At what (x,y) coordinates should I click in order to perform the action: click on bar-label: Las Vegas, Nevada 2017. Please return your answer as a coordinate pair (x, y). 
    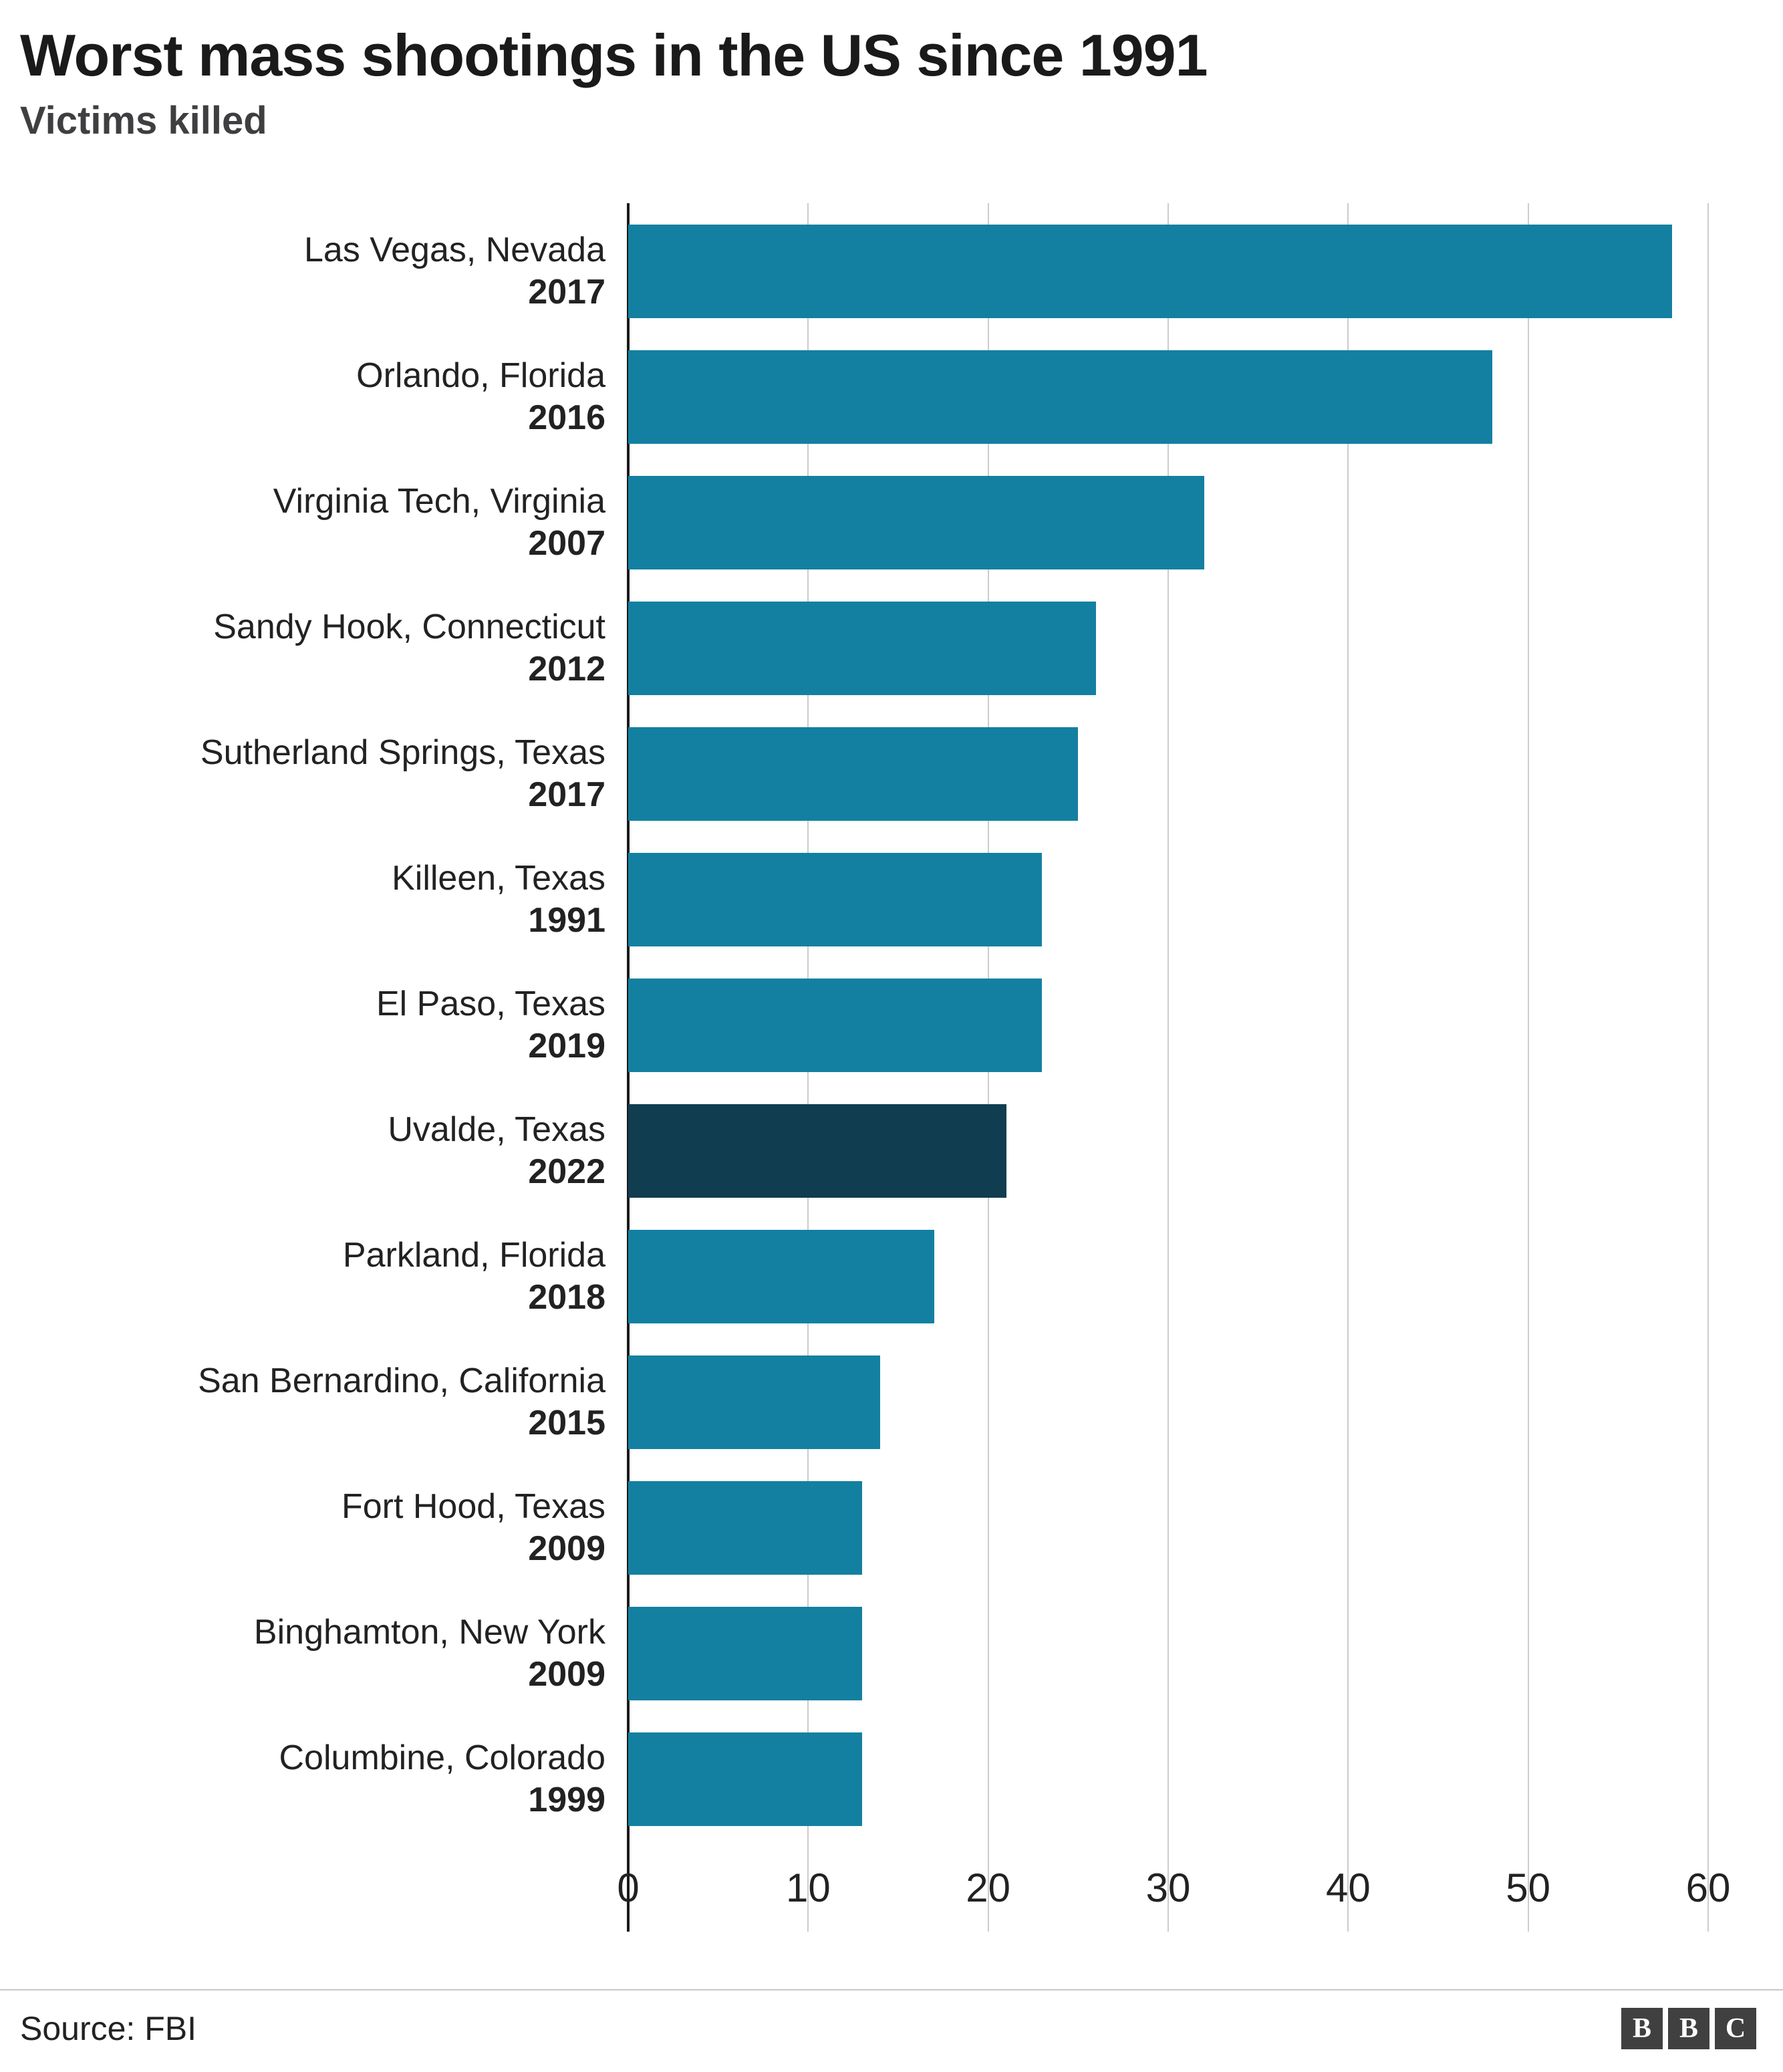
    Looking at the image, I should click on (324, 271).